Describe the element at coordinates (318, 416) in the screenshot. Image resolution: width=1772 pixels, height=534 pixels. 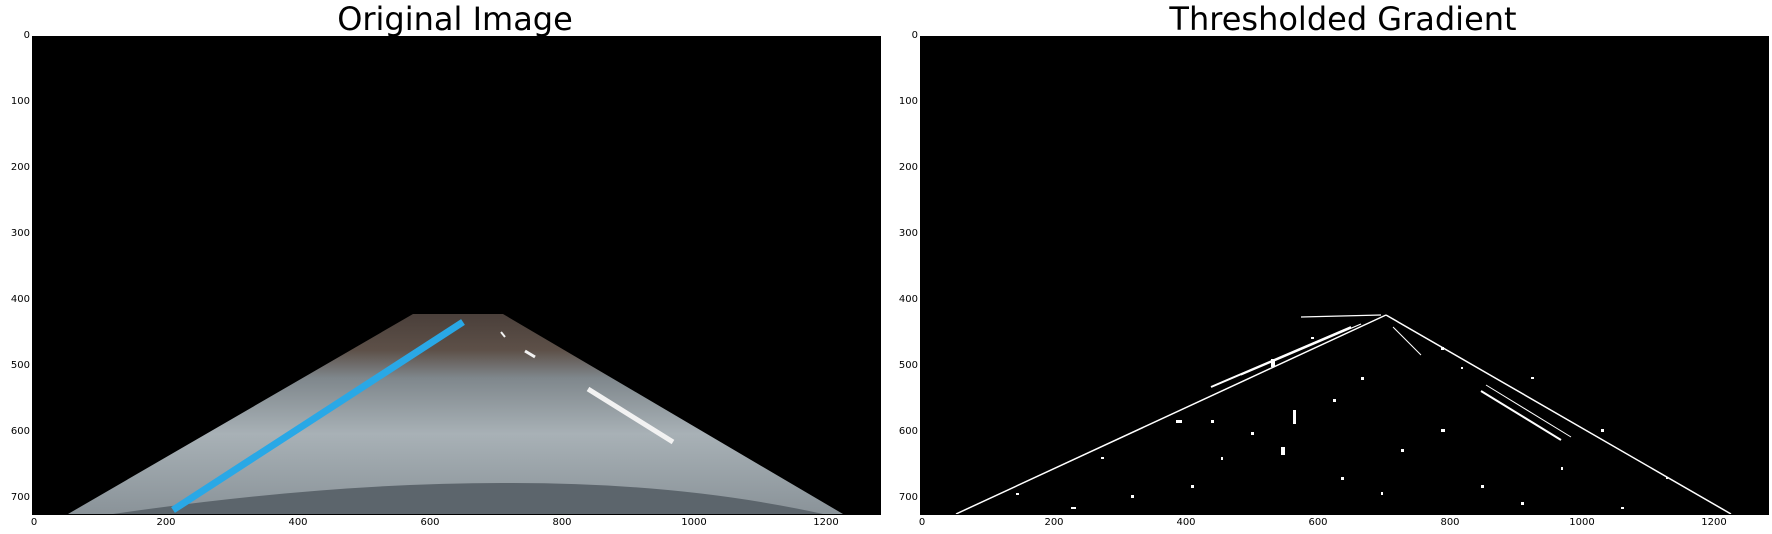
I see `left-lane-line` at that location.